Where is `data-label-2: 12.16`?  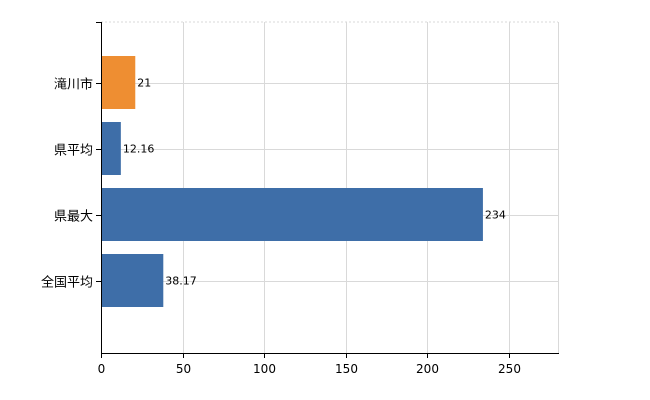
data-label-2: 12.16 is located at coordinates (139, 149).